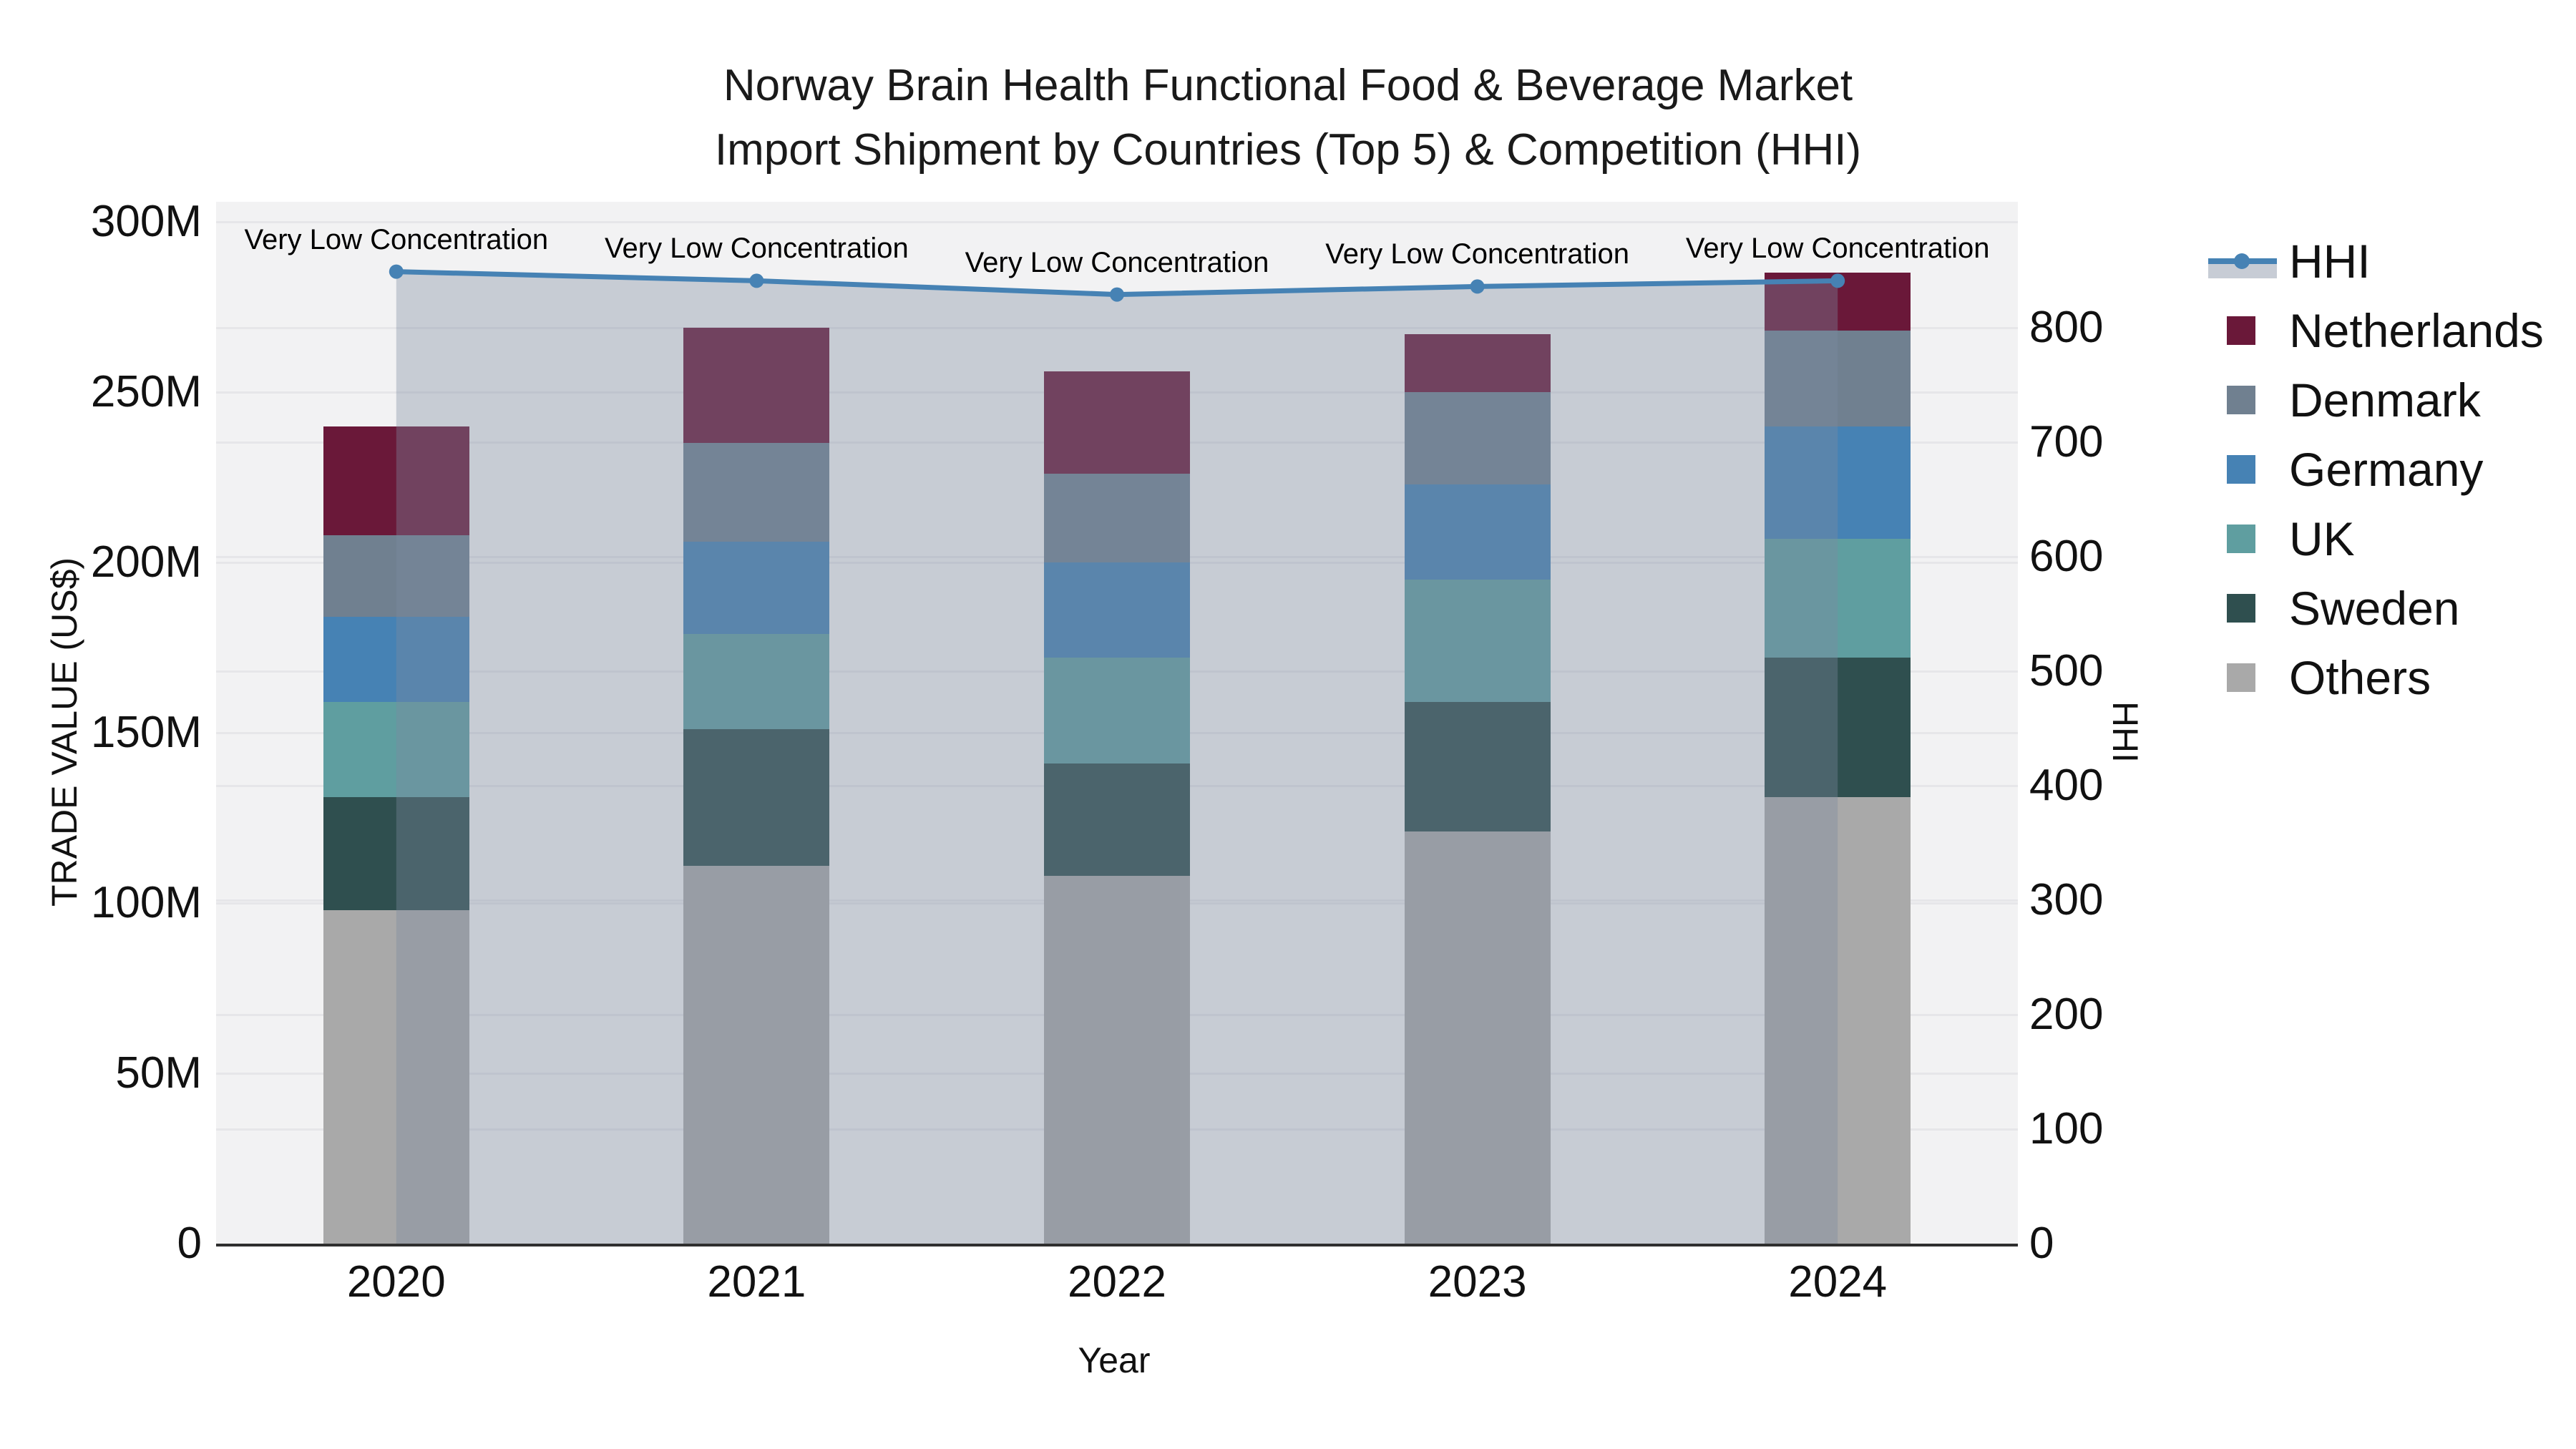  What do you see at coordinates (1478, 363) in the screenshot?
I see `bar-2023-netherlands` at bounding box center [1478, 363].